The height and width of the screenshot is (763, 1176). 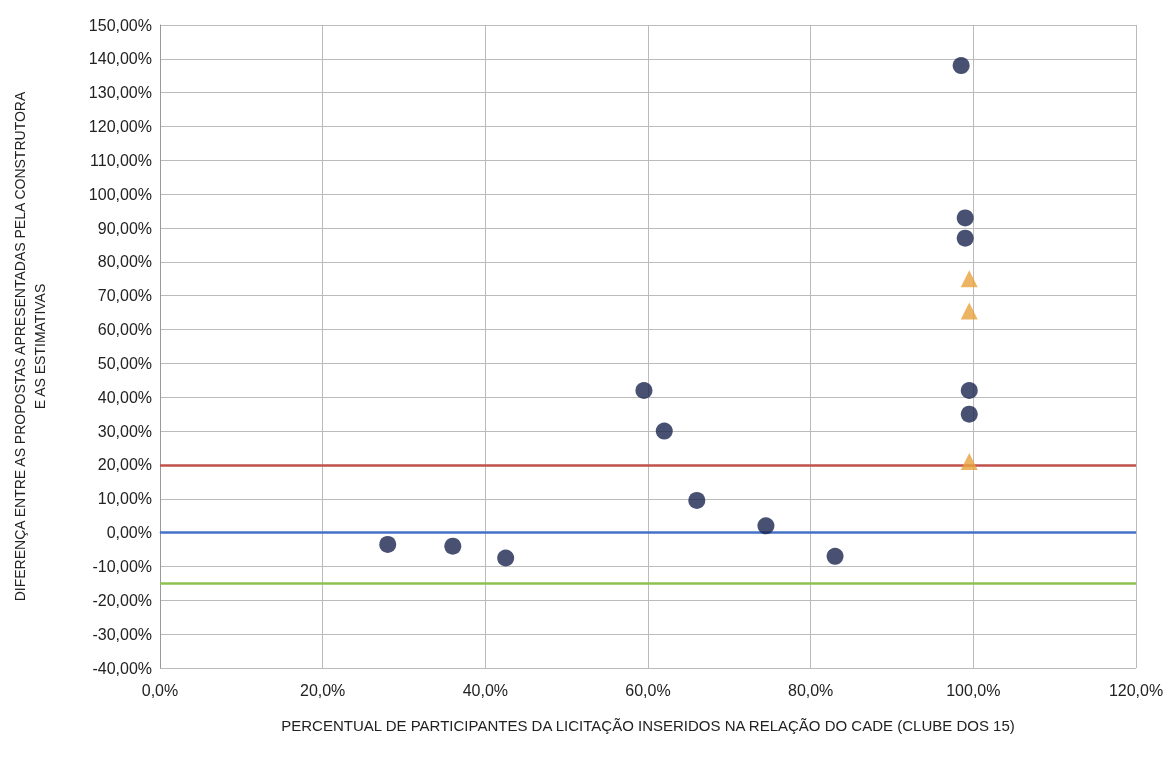 I want to click on y-tick-label: 130,00%, so click(x=120, y=93).